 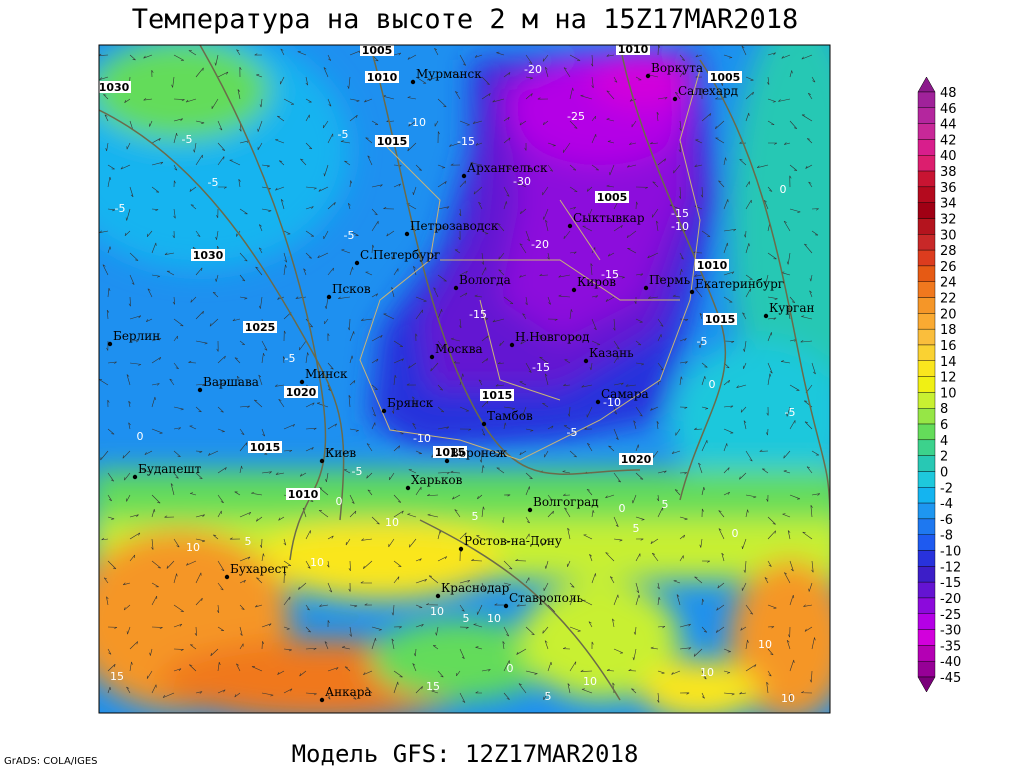 What do you see at coordinates (625, 394) in the screenshot?
I see `city-label: Самара` at bounding box center [625, 394].